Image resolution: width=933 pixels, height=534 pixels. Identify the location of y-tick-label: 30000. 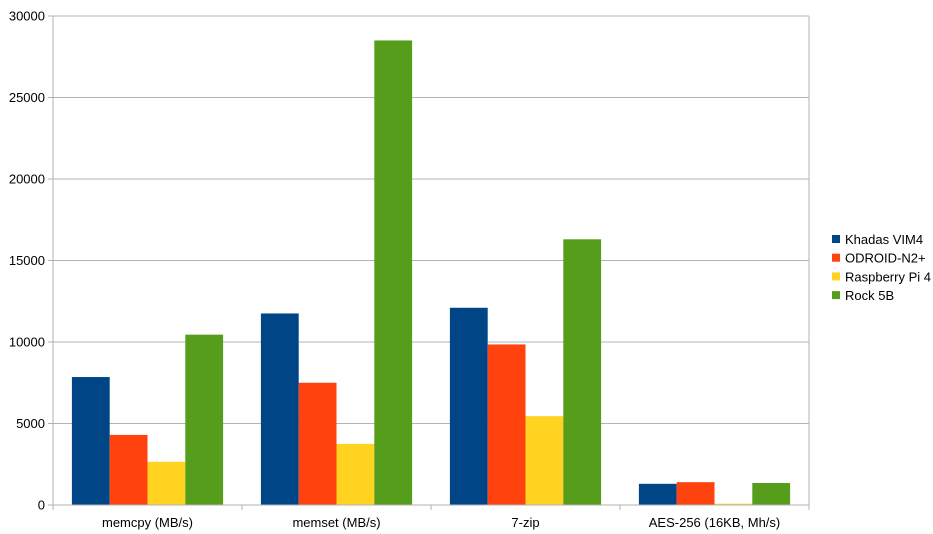
(27, 16).